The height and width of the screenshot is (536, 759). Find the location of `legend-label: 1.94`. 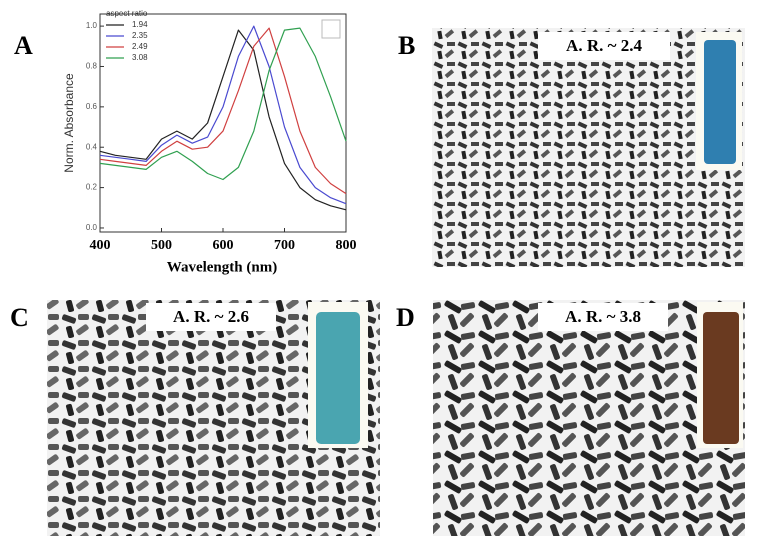

legend-label: 1.94 is located at coordinates (140, 24).